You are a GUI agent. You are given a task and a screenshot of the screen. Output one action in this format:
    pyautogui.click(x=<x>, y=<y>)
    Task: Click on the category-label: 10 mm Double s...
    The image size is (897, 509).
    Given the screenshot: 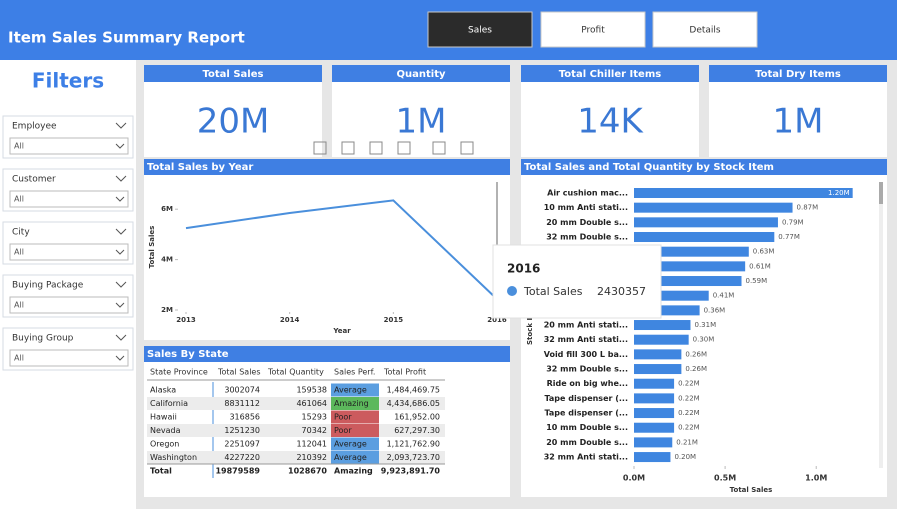 What is the action you would take?
    pyautogui.click(x=587, y=427)
    